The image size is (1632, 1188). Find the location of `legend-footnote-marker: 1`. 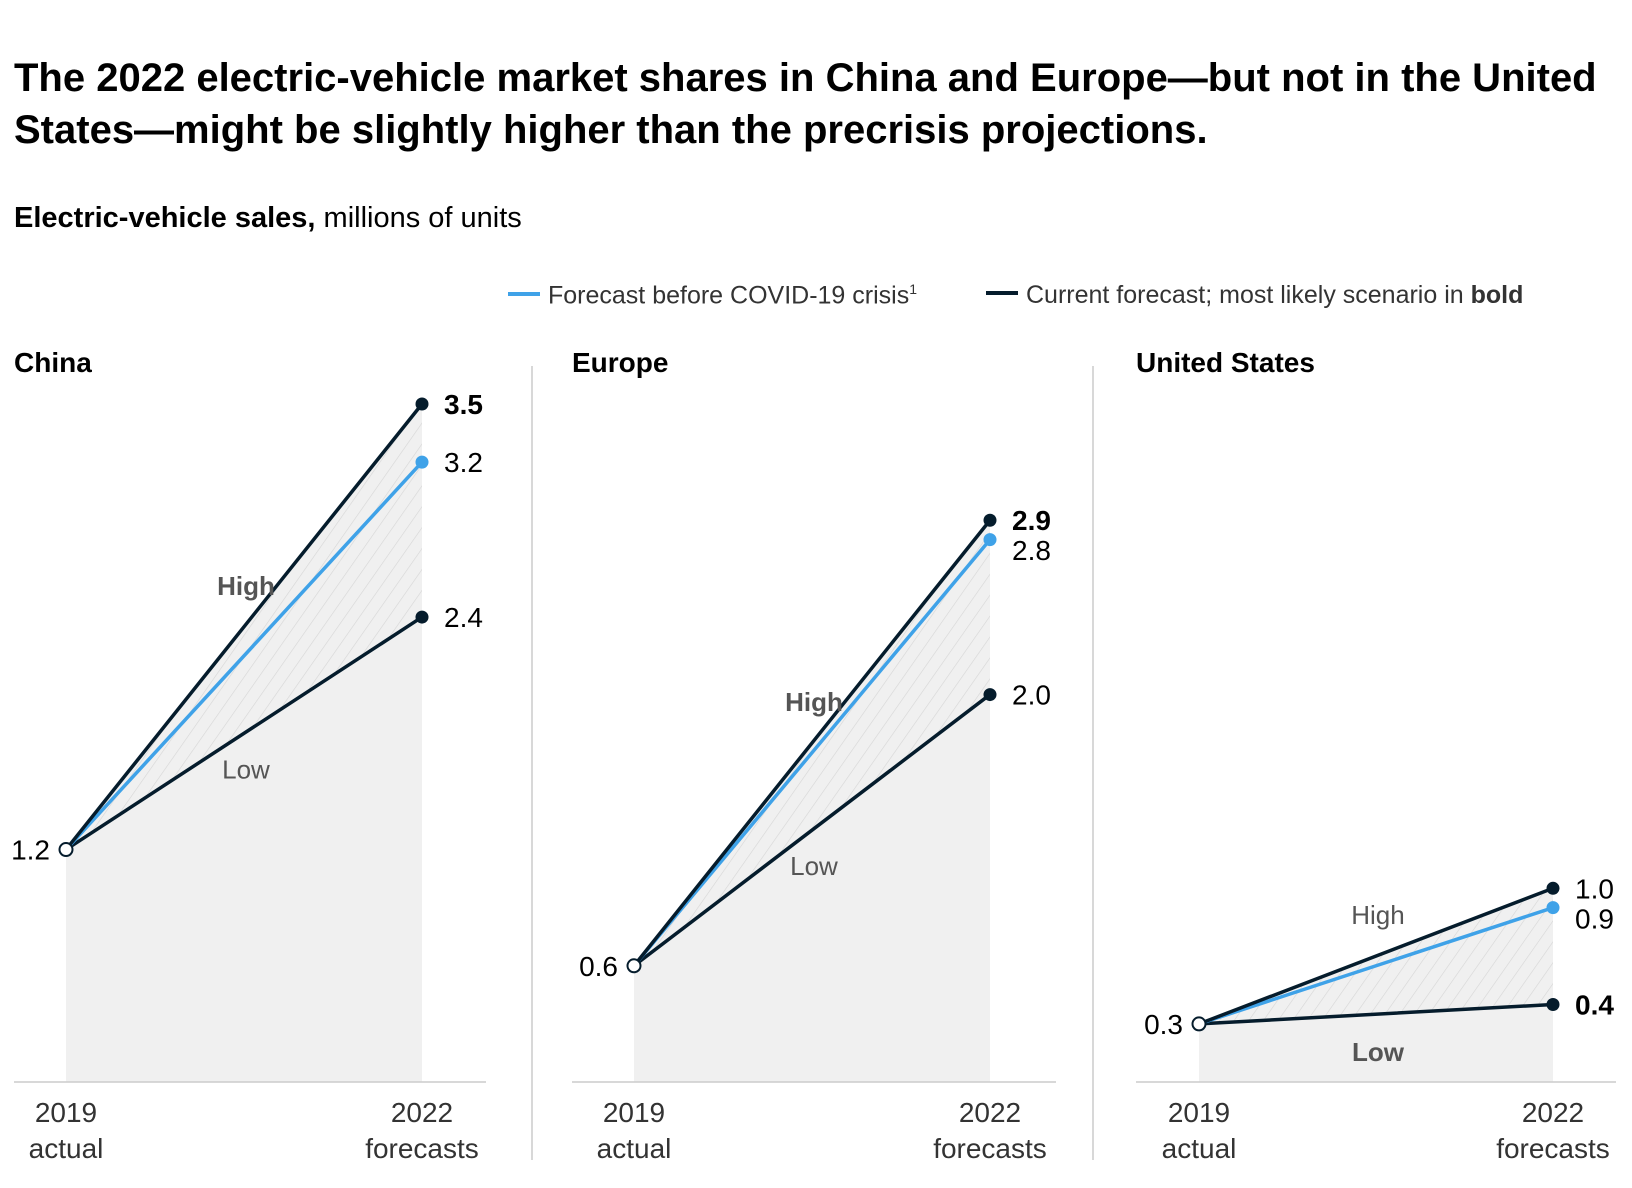

legend-footnote-marker: 1 is located at coordinates (913, 289).